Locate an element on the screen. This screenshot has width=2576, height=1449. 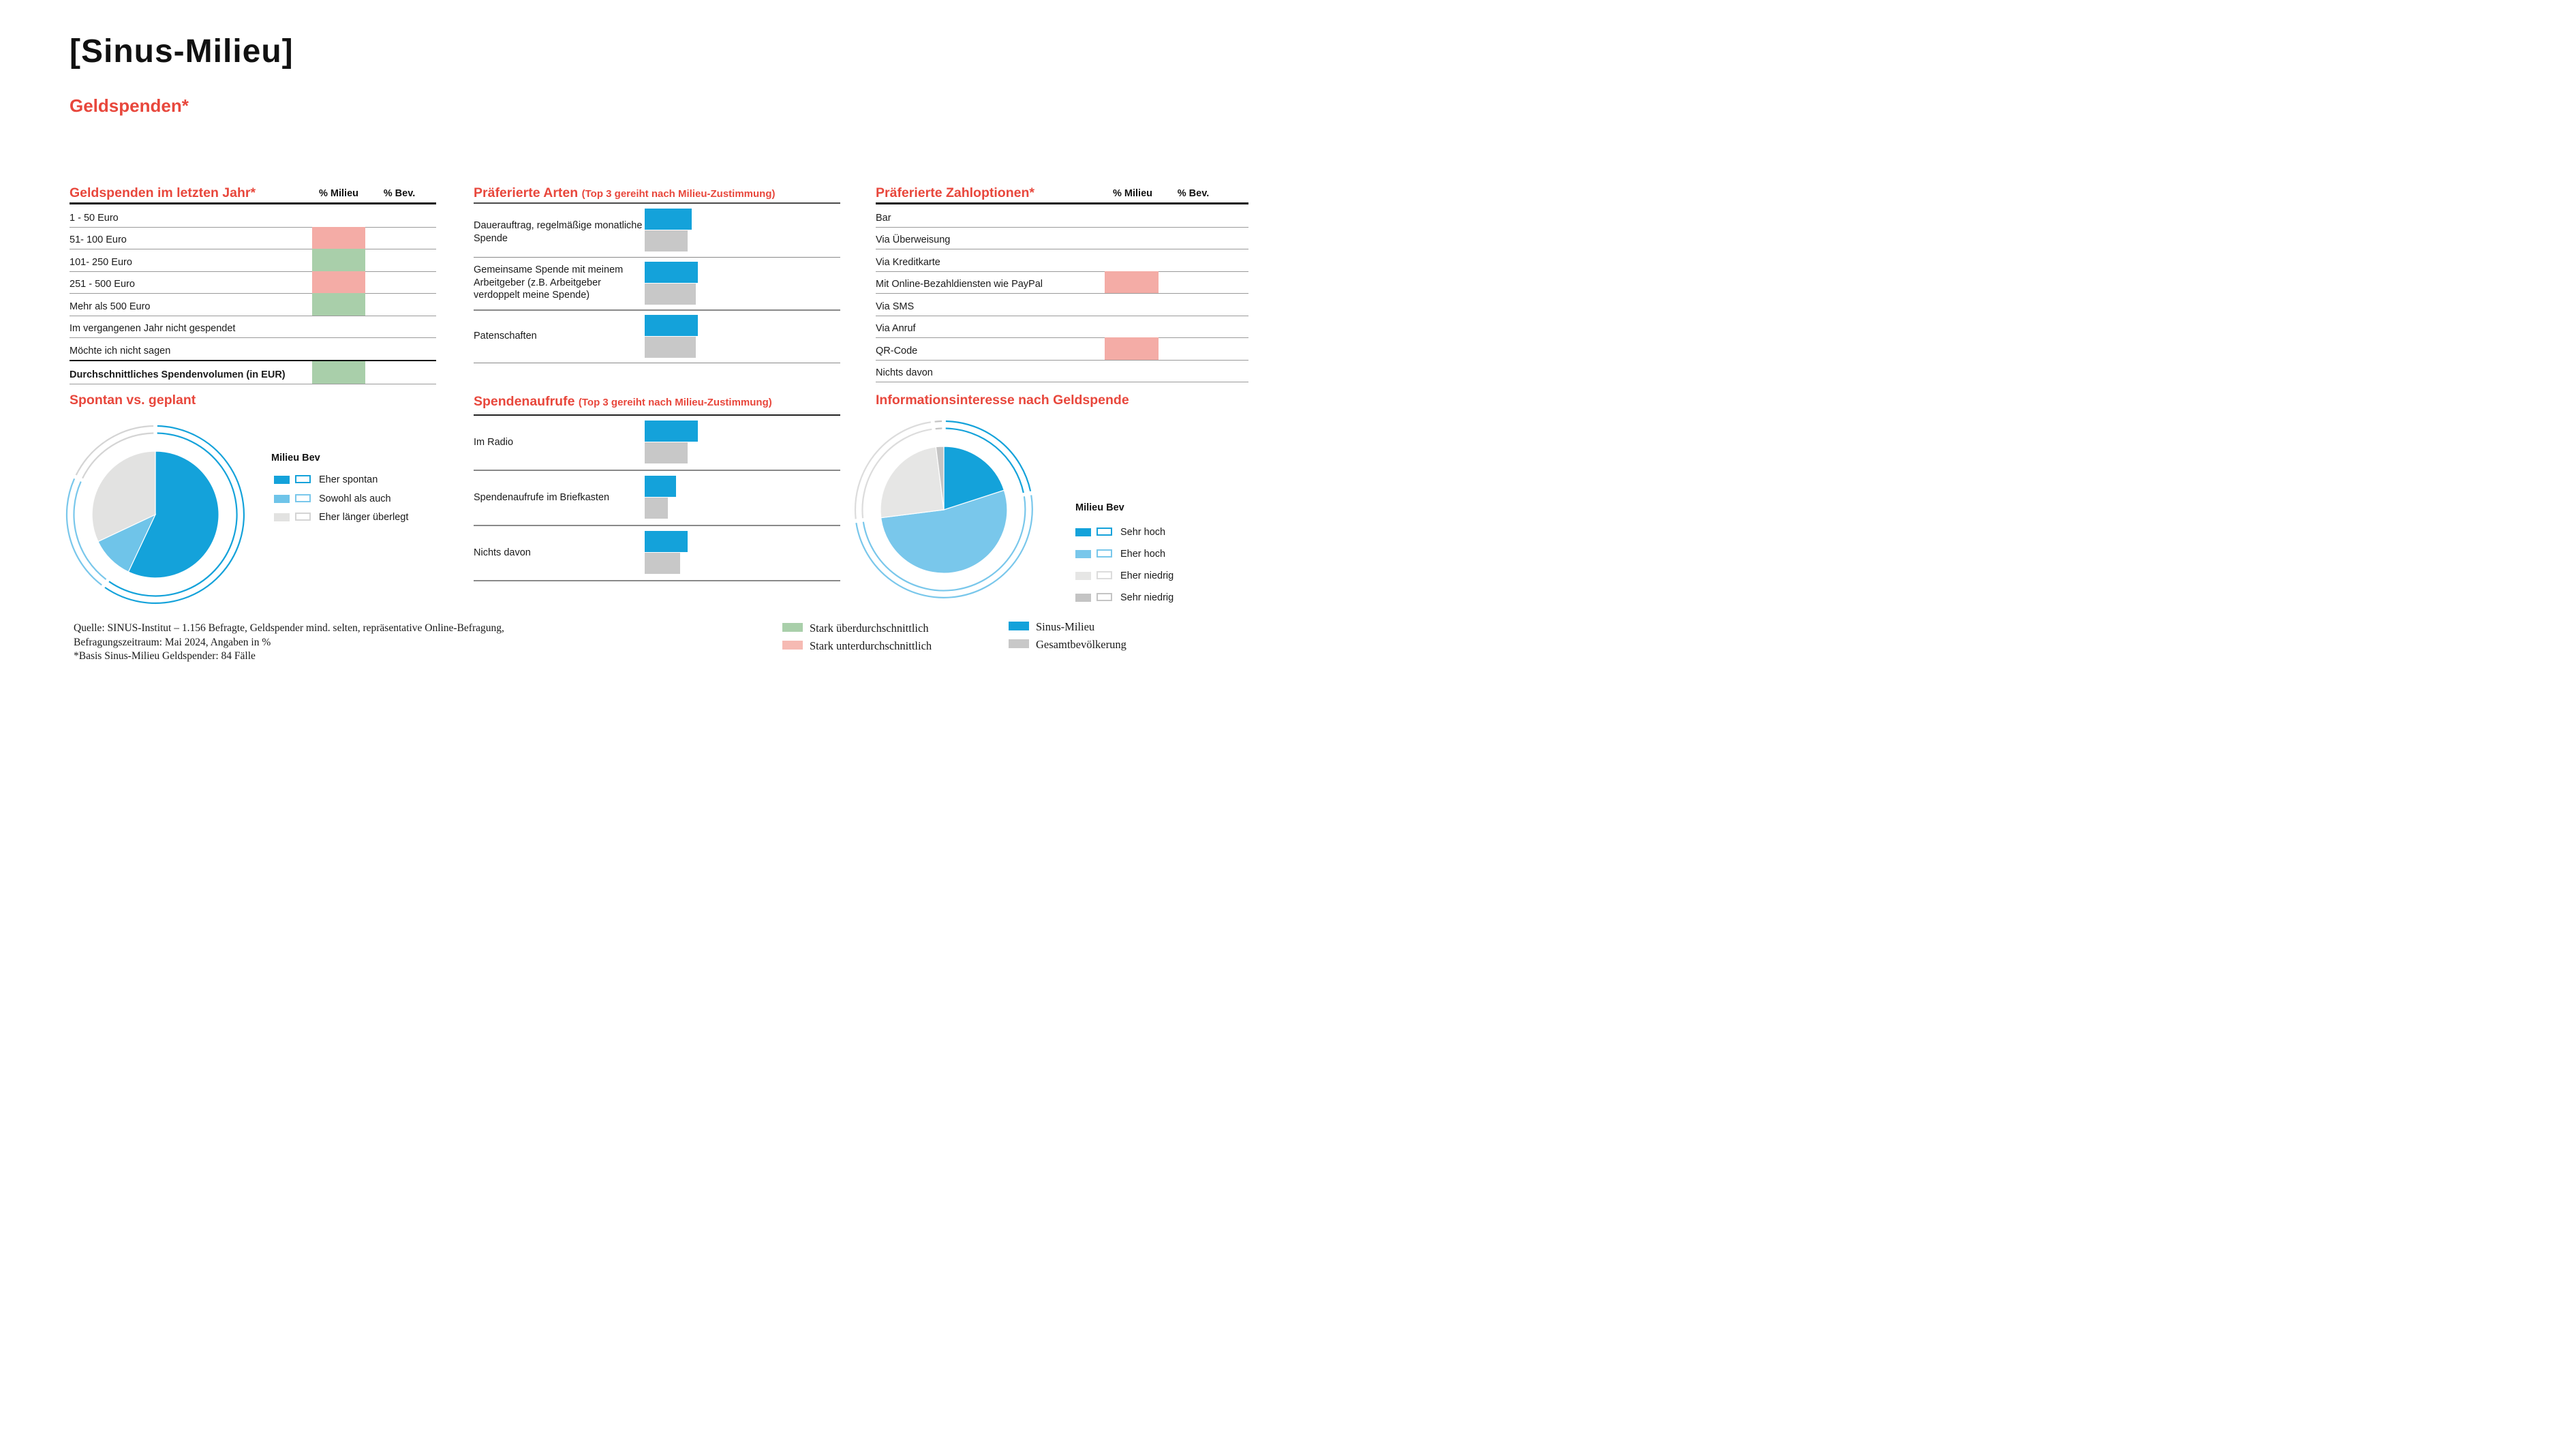
row-label: Mit Online-Bezahldiensten wie PayPal is located at coordinates (959, 284).